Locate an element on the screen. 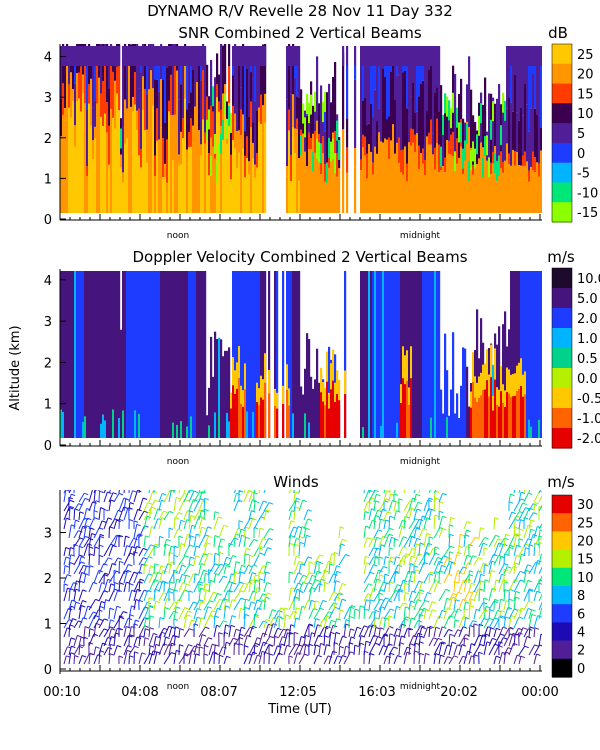 The height and width of the screenshot is (750, 600). colorbar-tick-label: 20 is located at coordinates (585, 75).